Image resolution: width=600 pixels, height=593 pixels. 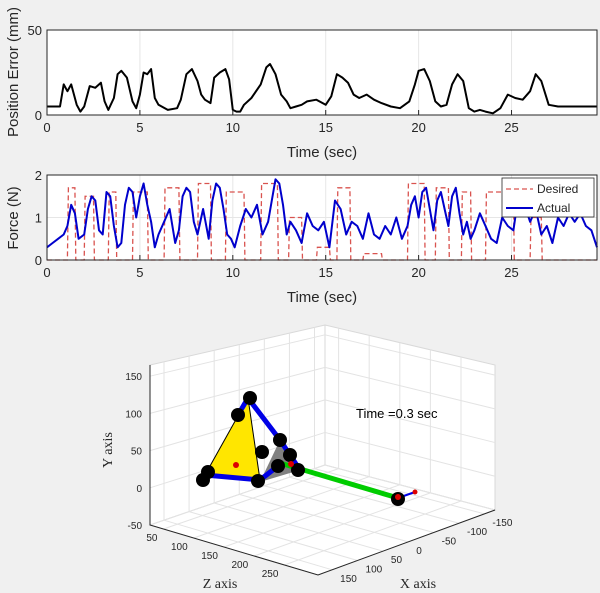 What do you see at coordinates (300, 448) in the screenshot?
I see `joints` at bounding box center [300, 448].